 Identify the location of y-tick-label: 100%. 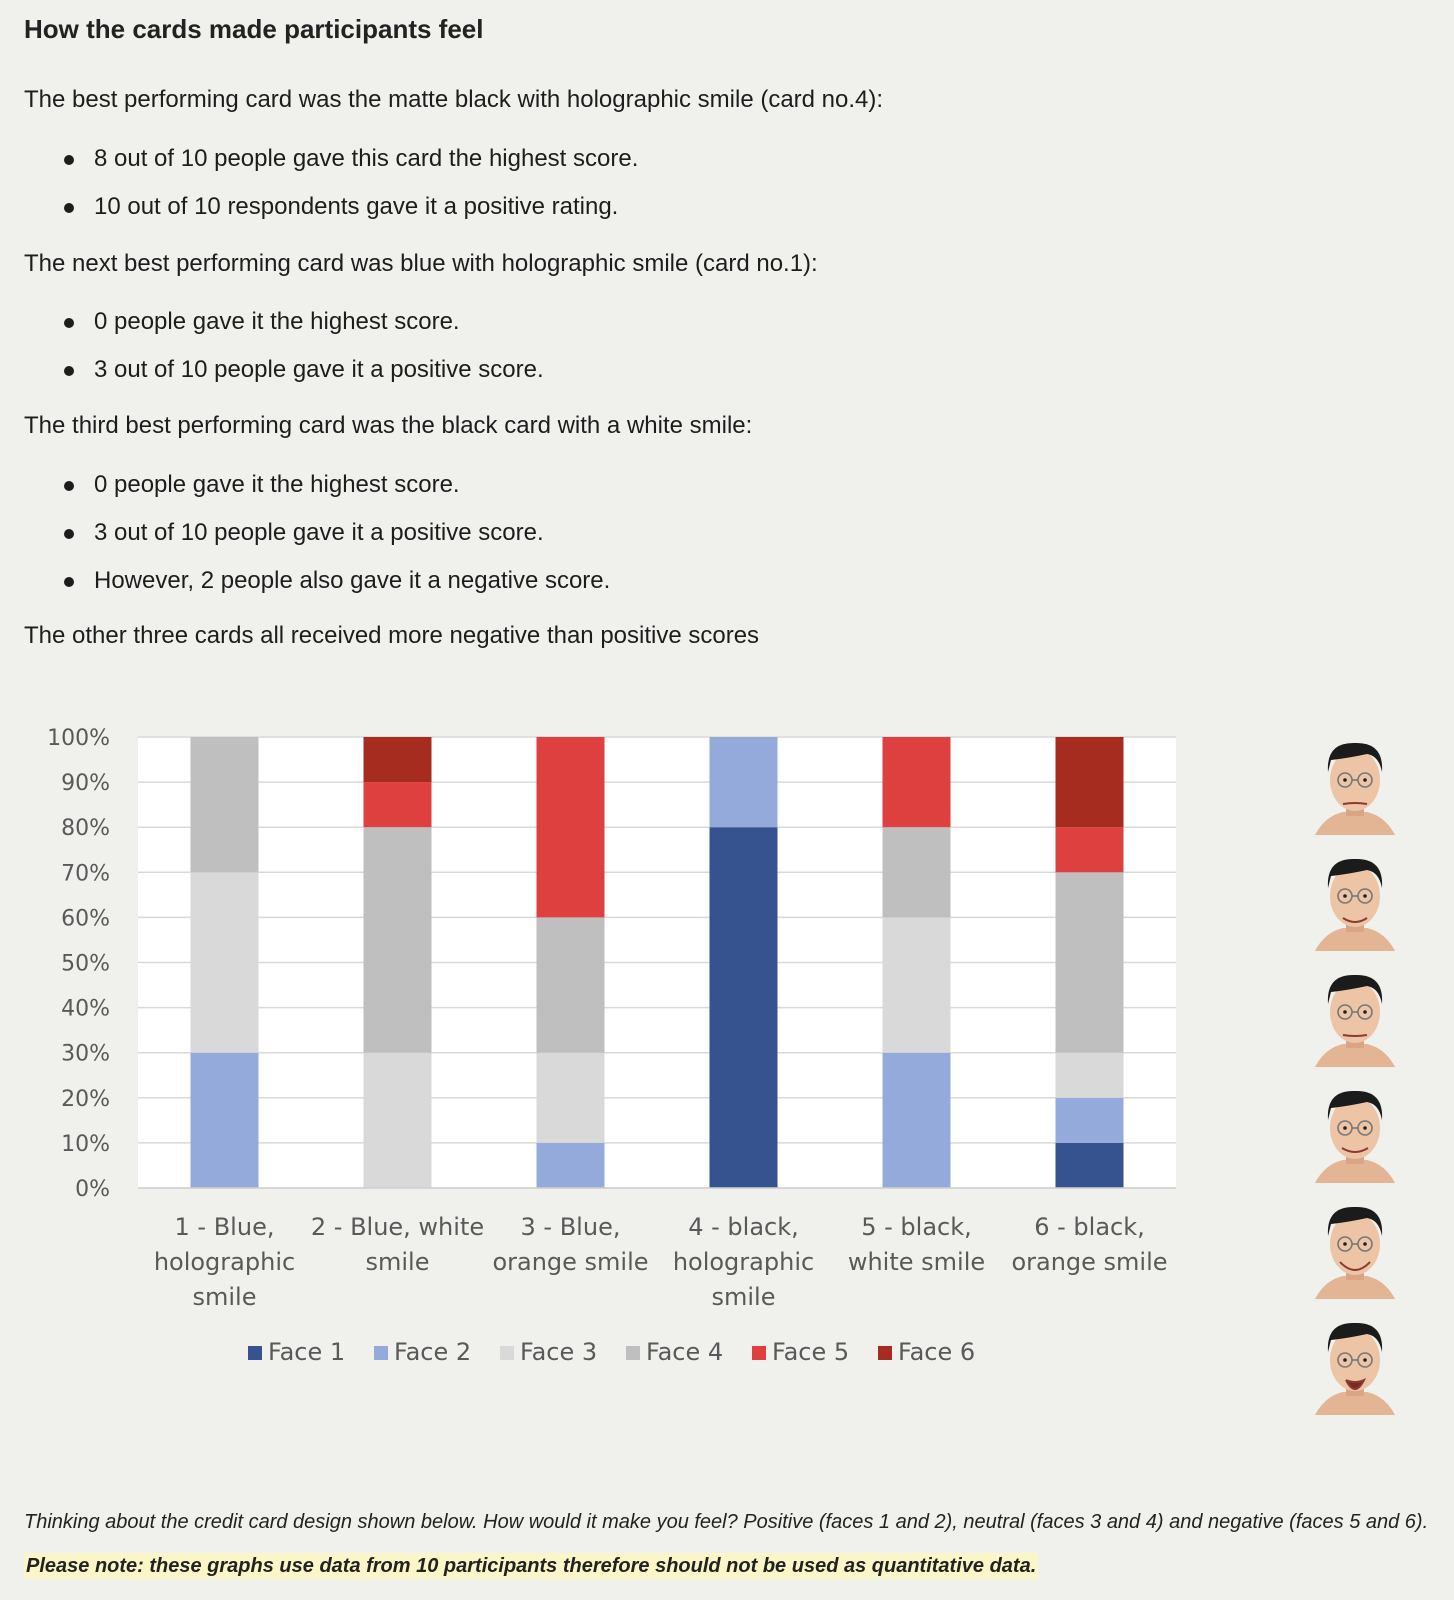
(78, 738).